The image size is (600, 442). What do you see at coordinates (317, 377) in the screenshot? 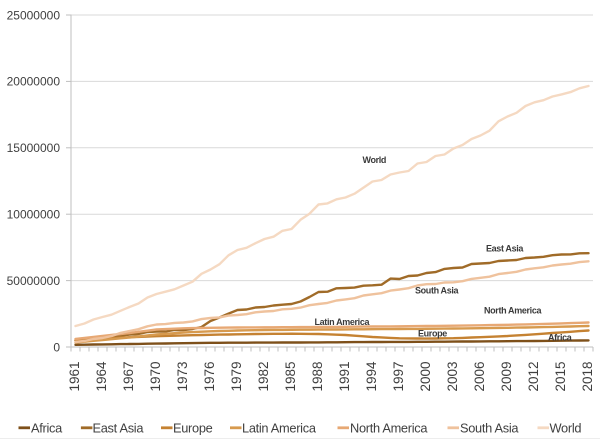
I see `svg-text: 1988` at bounding box center [317, 377].